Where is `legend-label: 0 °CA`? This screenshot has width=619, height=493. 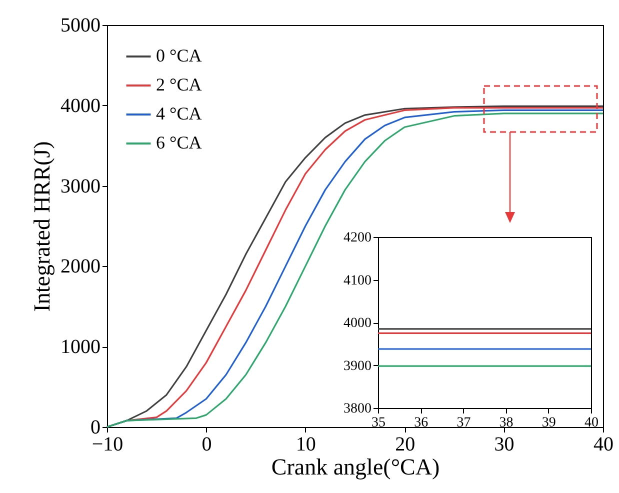
legend-label: 0 °CA is located at coordinates (179, 56).